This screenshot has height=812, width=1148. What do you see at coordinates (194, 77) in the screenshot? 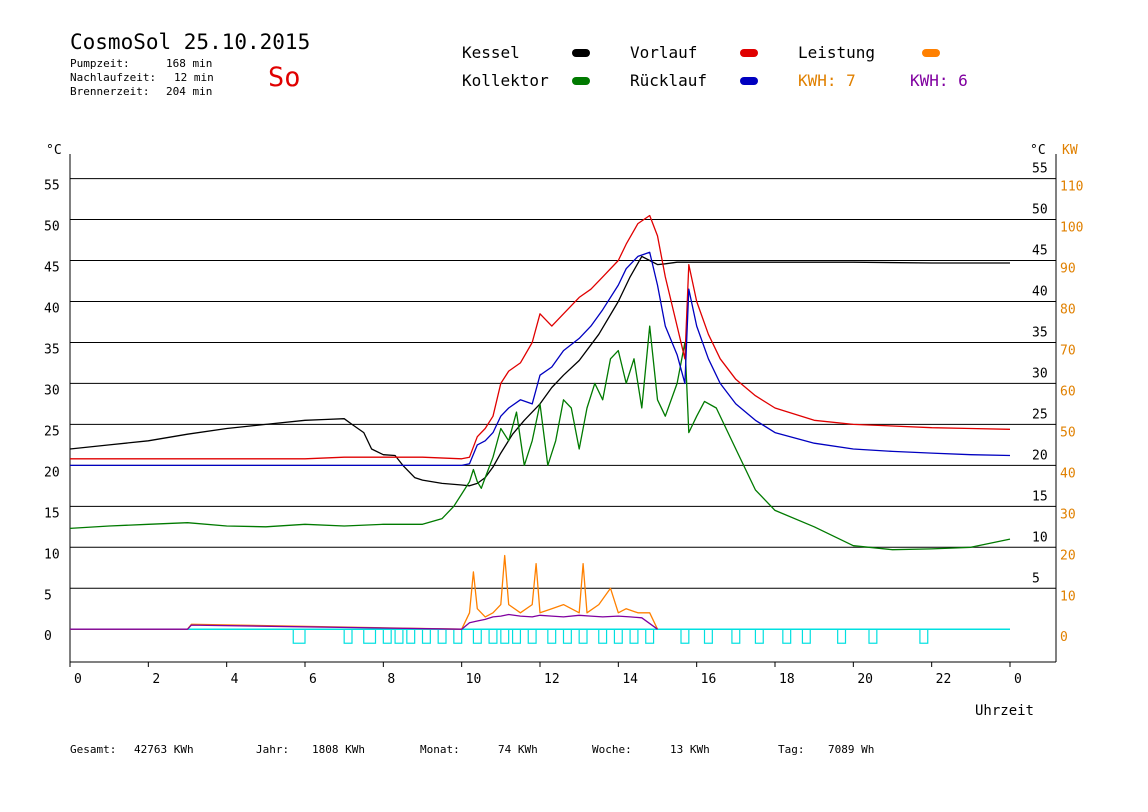
I see `nachlaufzeit-value: 12 min` at bounding box center [194, 77].